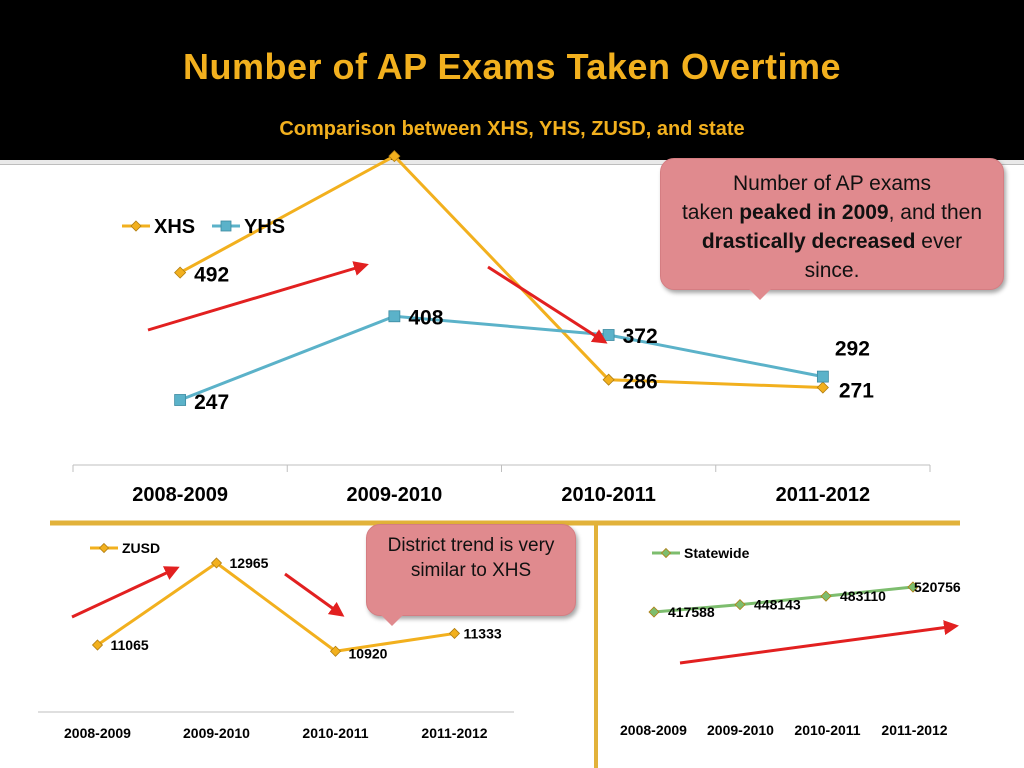  What do you see at coordinates (863, 596) in the screenshot?
I see `statewide-data-label: 483110` at bounding box center [863, 596].